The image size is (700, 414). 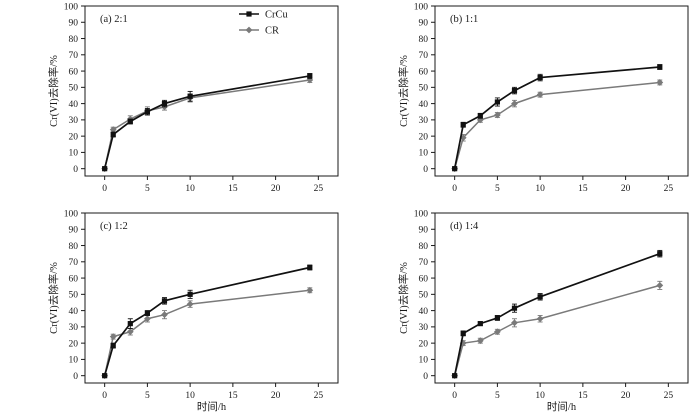 I want to click on panel-label: (c) 1:2, so click(x=114, y=226).